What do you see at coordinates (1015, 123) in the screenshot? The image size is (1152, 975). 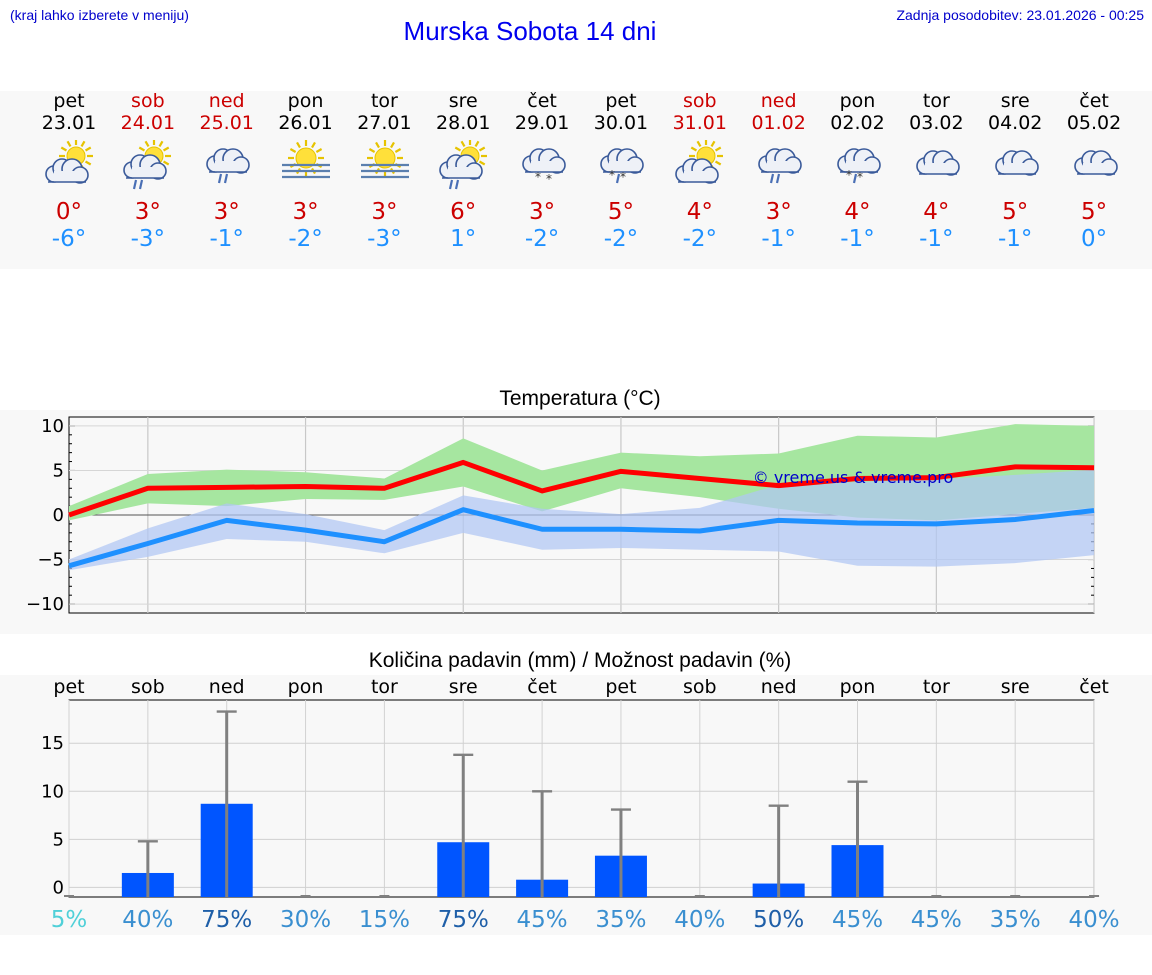 I see `day-date: 04.02` at bounding box center [1015, 123].